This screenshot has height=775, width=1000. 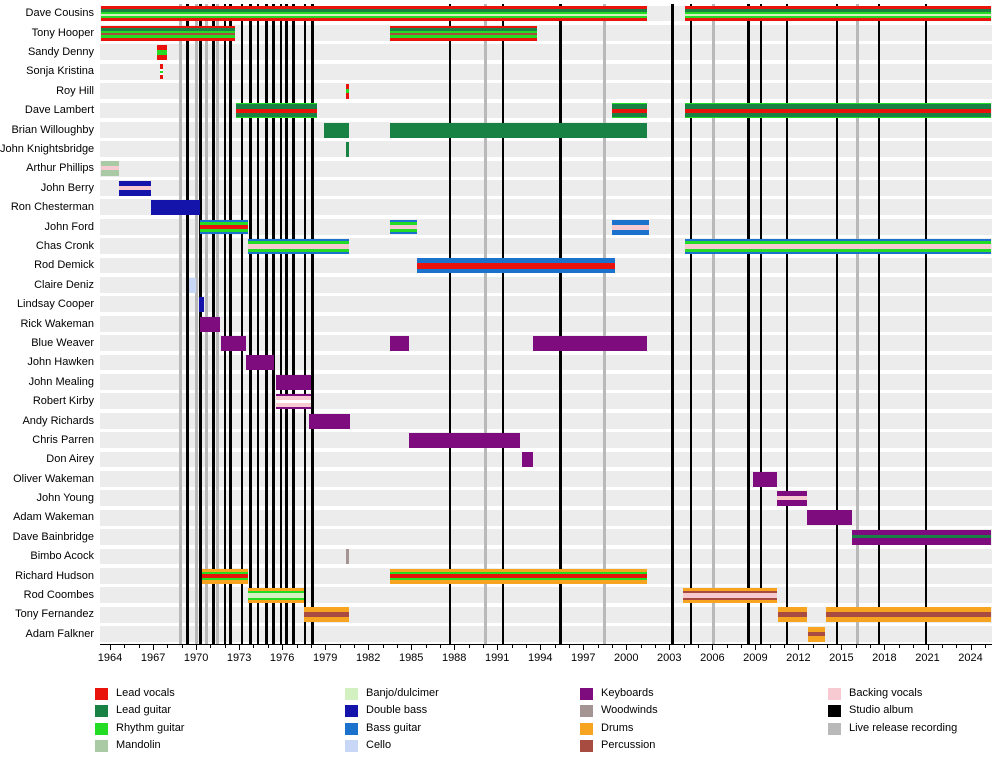 I want to click on legend-swatch-banjo_dulcimer, so click(x=351, y=694).